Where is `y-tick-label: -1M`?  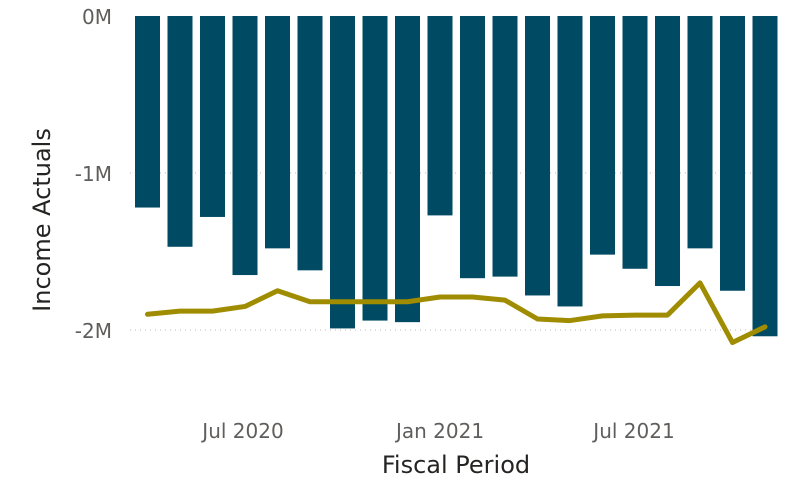
y-tick-label: -1M is located at coordinates (93, 174).